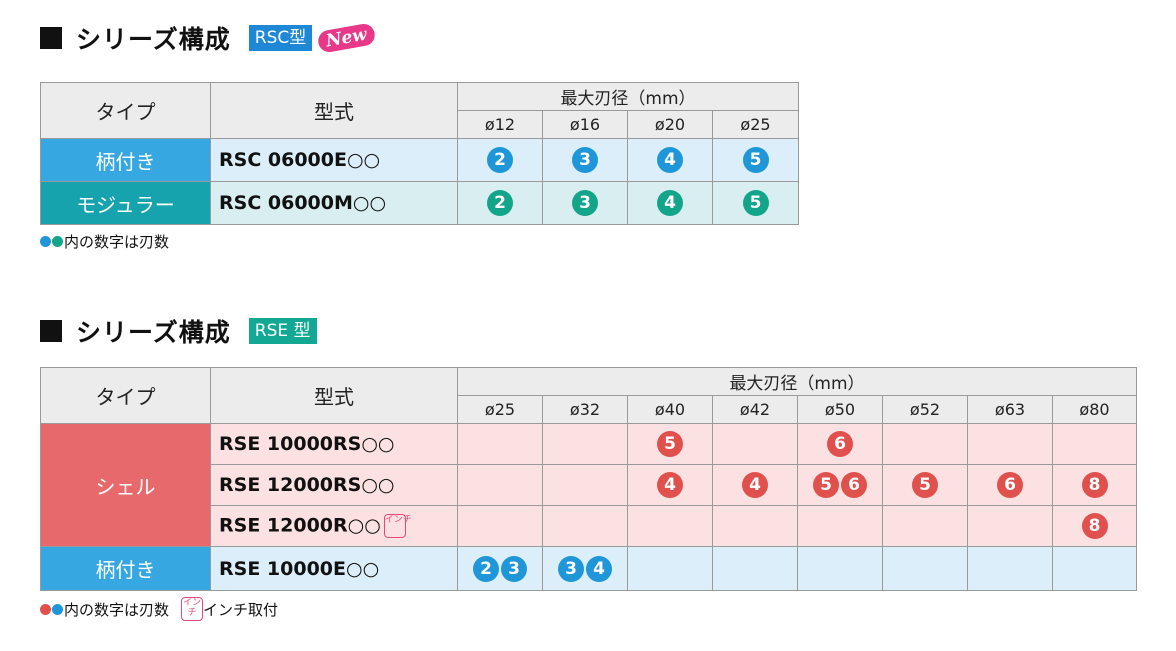 This screenshot has height=651, width=1176. I want to click on rsc-type-tag: RSC型, so click(280, 38).